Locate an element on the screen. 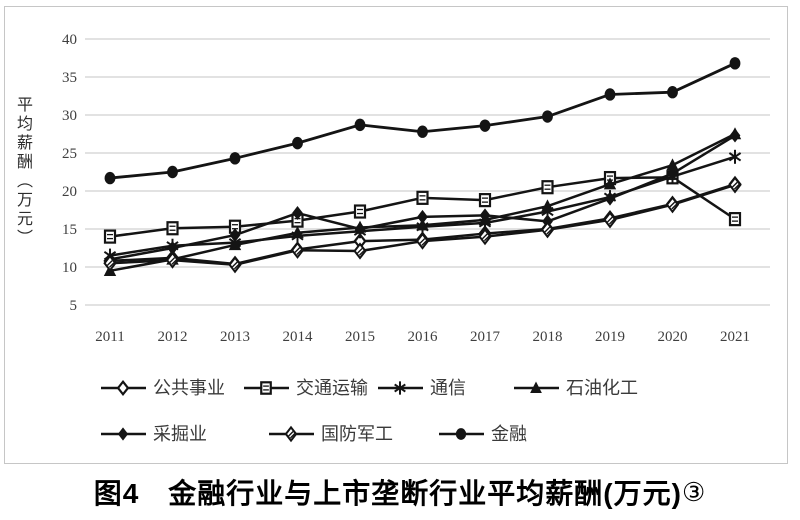  legend-item-mining: 采掘业 is located at coordinates (153, 434).